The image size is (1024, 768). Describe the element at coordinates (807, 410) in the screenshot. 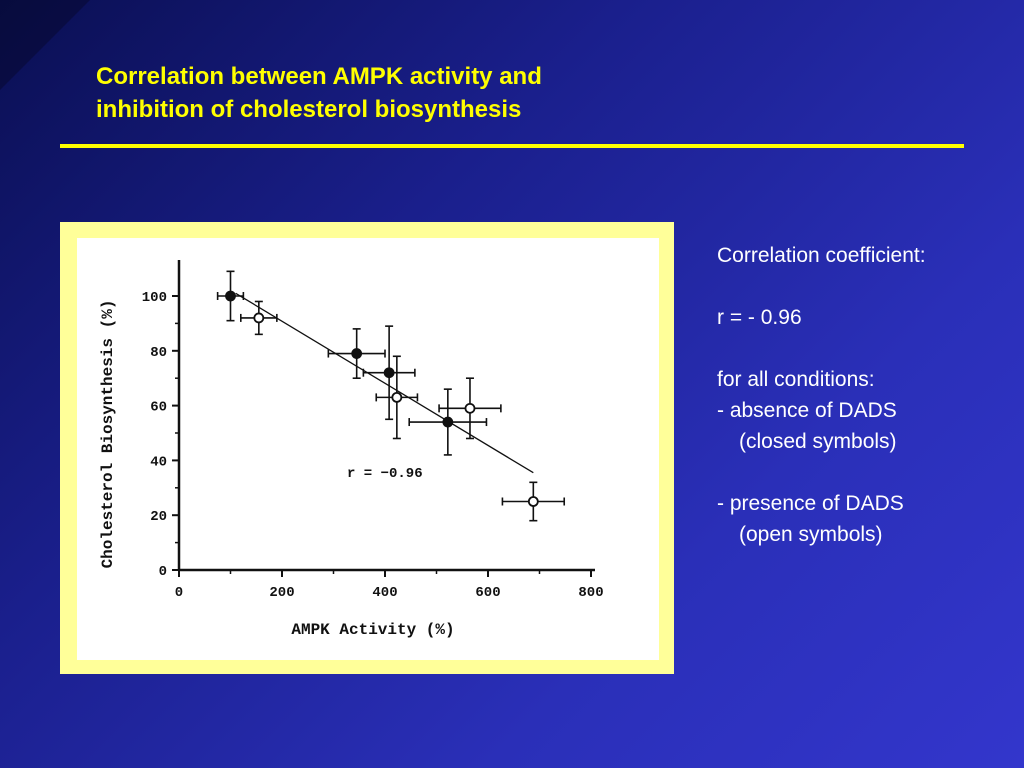

I see `condition-1-line-1: - absence of DADS` at that location.